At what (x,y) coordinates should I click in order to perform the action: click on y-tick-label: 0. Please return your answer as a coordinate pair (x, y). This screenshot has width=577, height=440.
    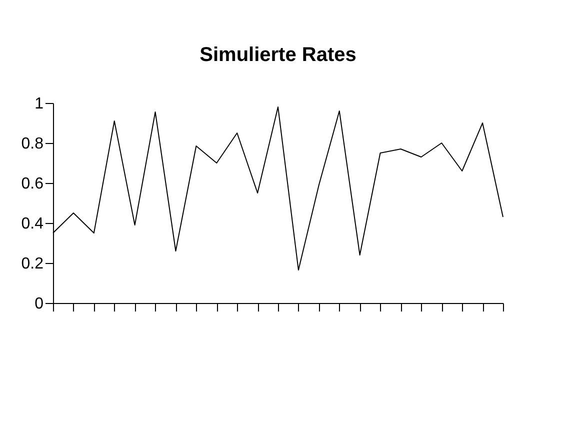
    Looking at the image, I should click on (39, 304).